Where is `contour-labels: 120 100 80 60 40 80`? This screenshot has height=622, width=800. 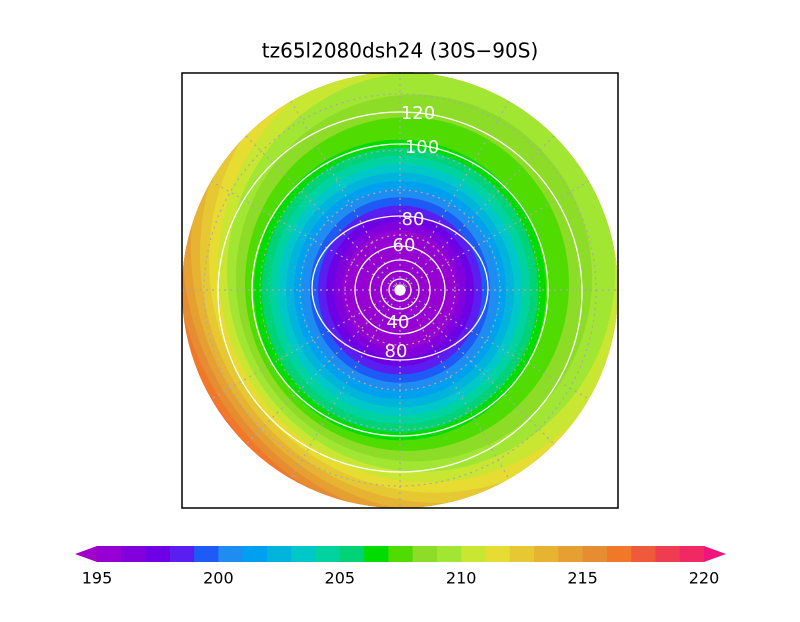
contour-labels: 120 100 80 60 40 80 is located at coordinates (412, 232).